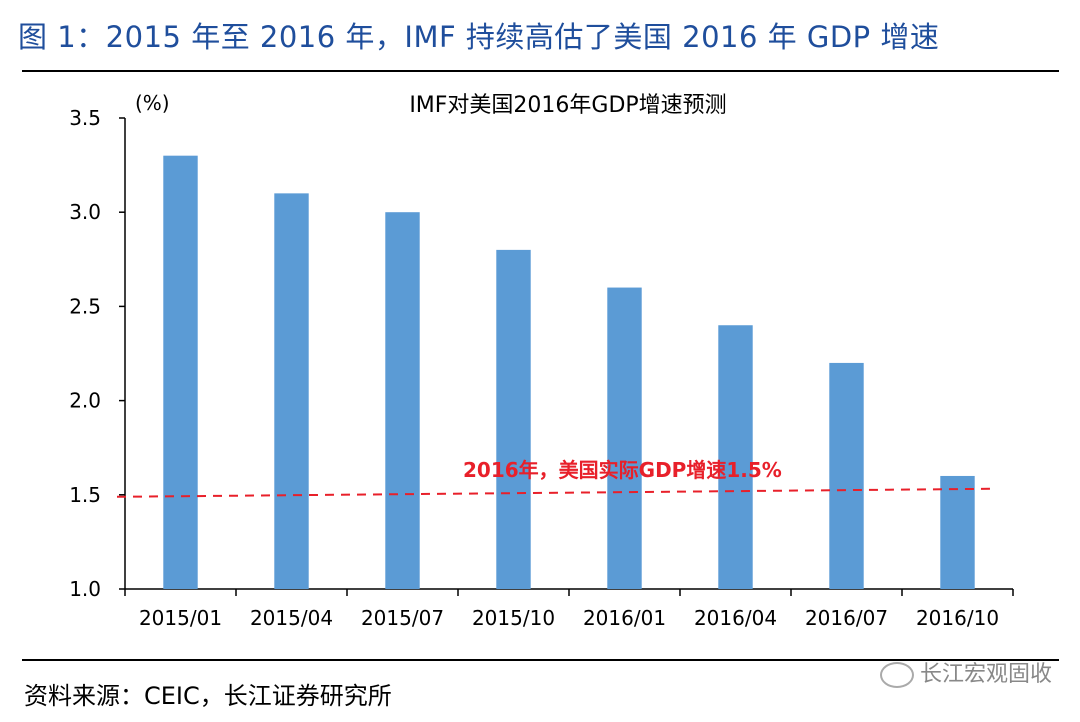  What do you see at coordinates (624, 618) in the screenshot?
I see `x-tick-label: 2016/01` at bounding box center [624, 618].